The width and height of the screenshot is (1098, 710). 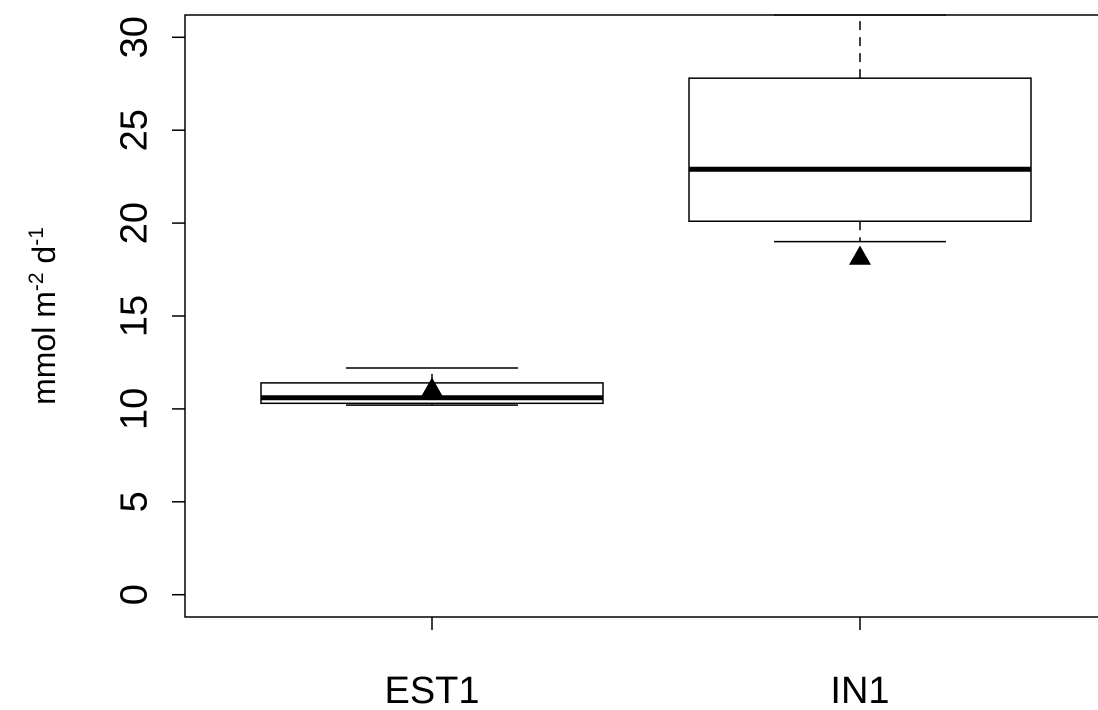 What do you see at coordinates (637, 663) in the screenshot?
I see `x-axis: EST1 IN1` at bounding box center [637, 663].